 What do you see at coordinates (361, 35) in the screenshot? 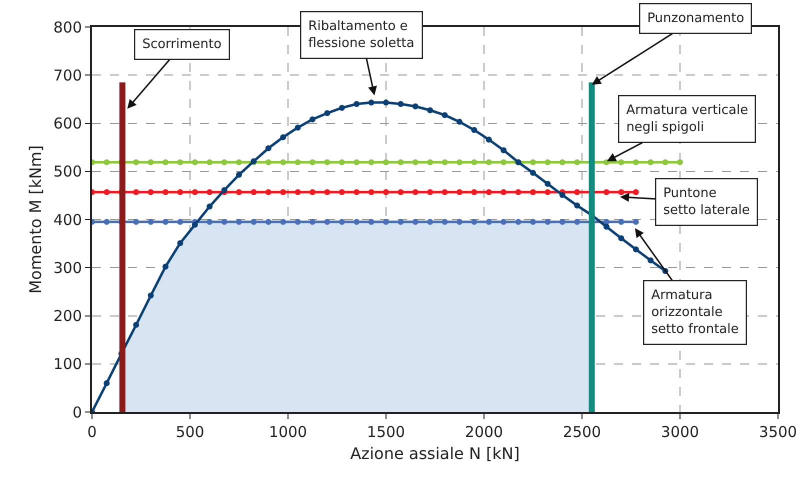
I see `annotation: Ribaltamento e flessione soletta` at bounding box center [361, 35].